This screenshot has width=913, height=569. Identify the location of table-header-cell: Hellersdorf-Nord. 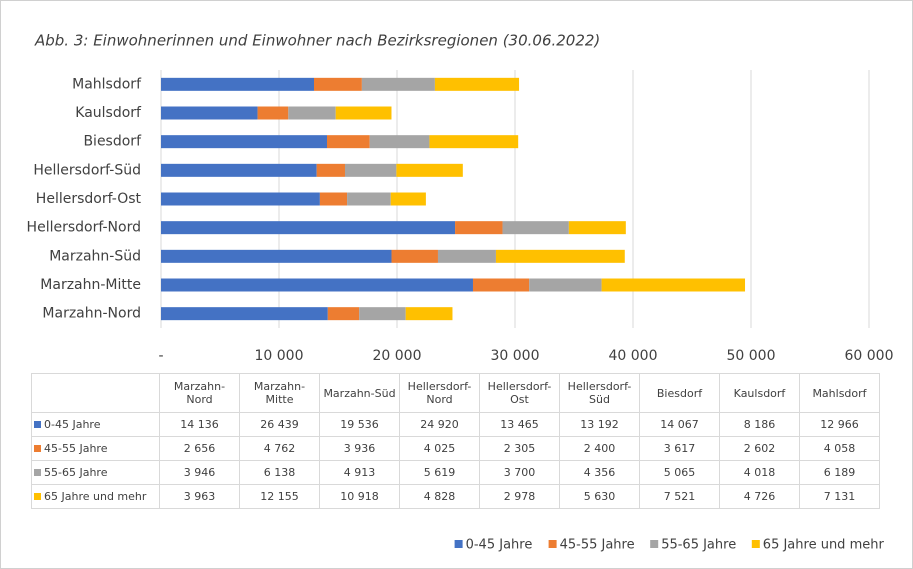
(439, 393).